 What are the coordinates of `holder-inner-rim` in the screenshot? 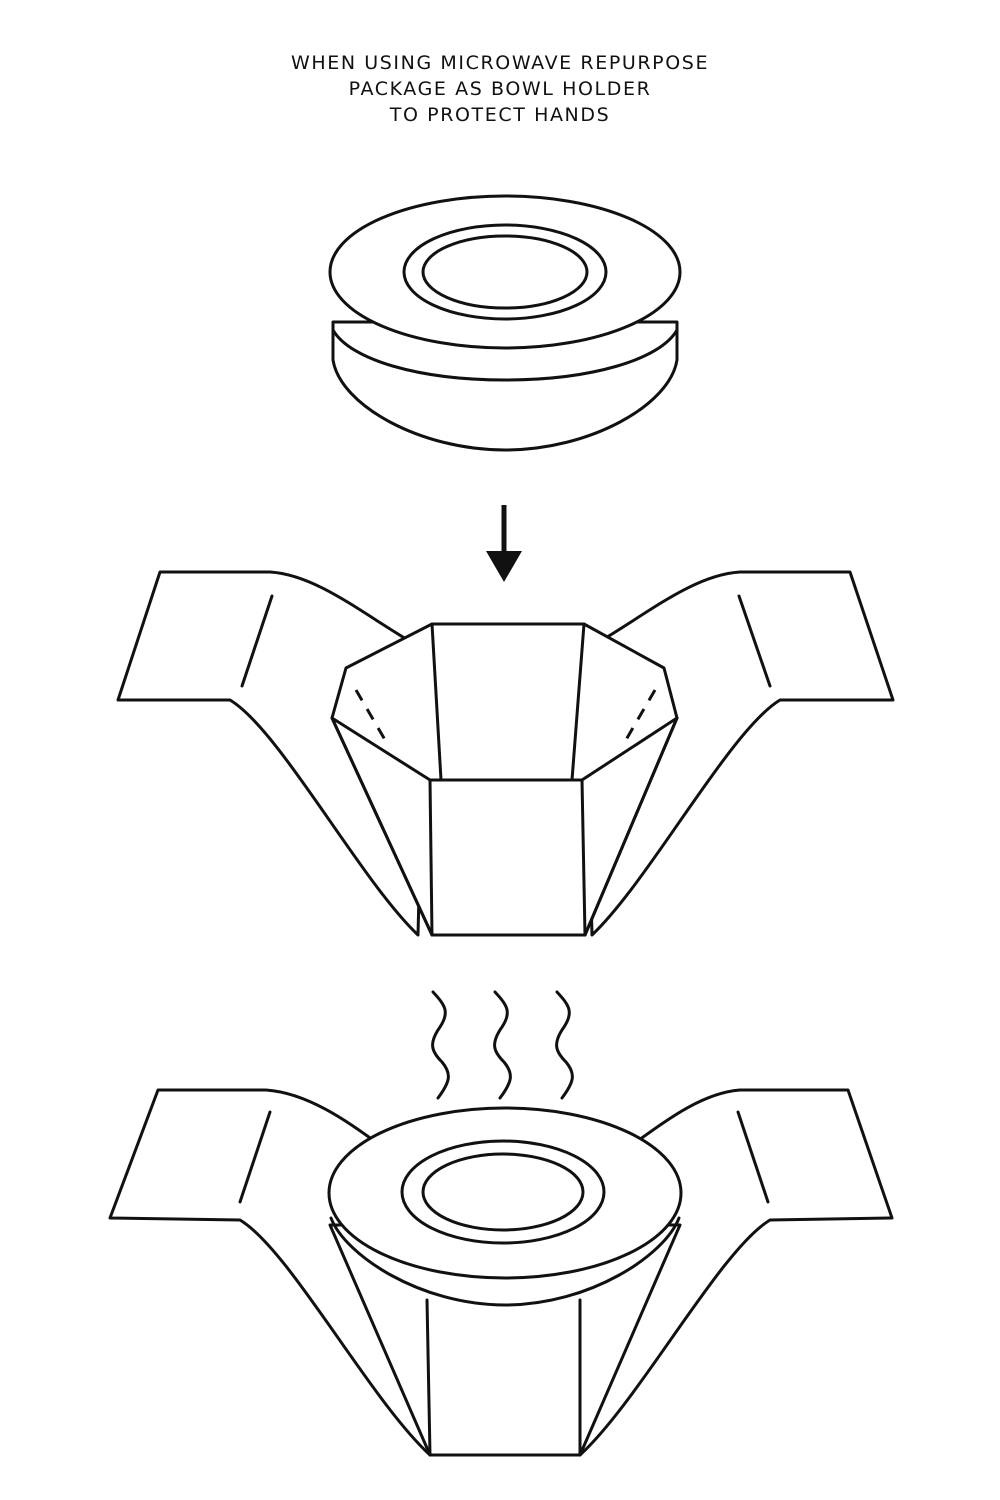 It's located at (504, 749).